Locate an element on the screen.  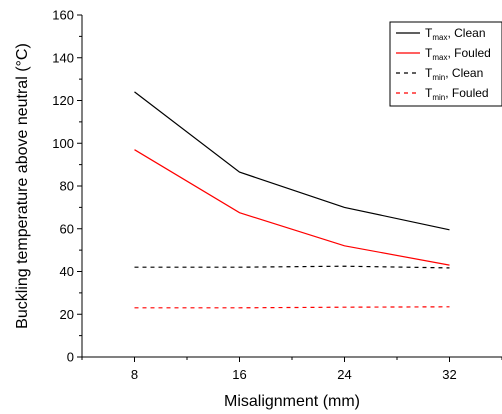
x-tick-label: 16 is located at coordinates (239, 374).